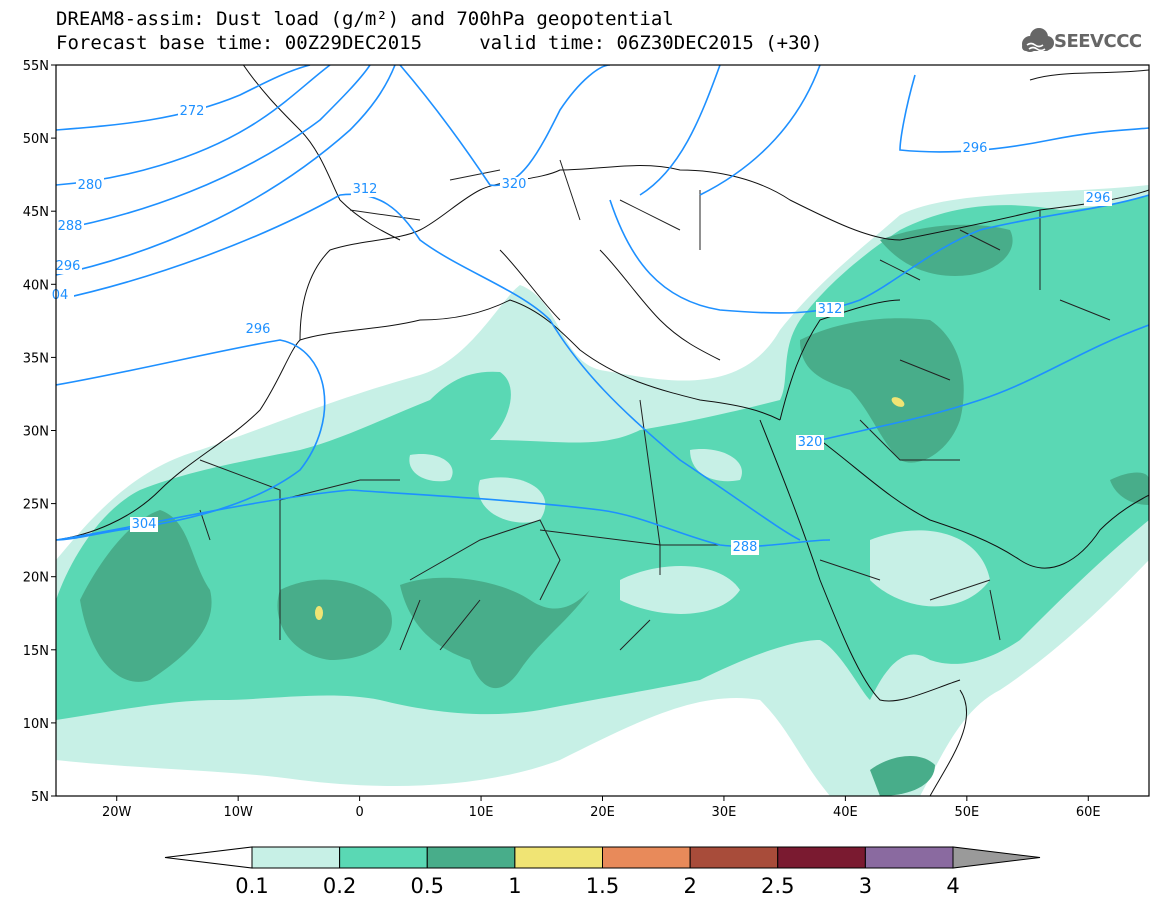  What do you see at coordinates (117, 812) in the screenshot?
I see `lon-tick-label: 20W` at bounding box center [117, 812].